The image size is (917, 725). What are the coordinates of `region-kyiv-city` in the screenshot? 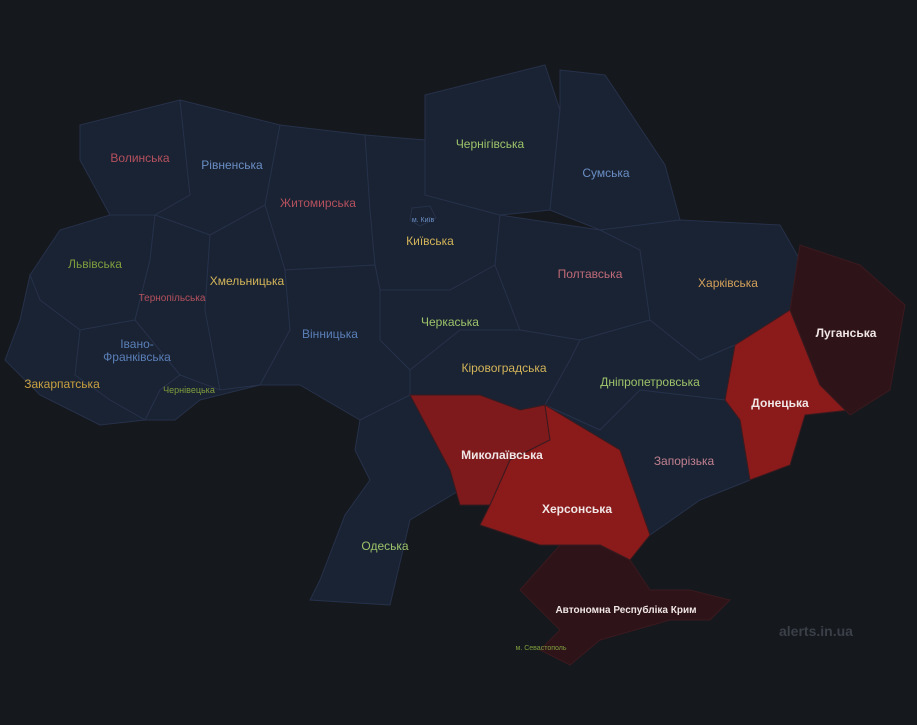 It's located at (423, 216).